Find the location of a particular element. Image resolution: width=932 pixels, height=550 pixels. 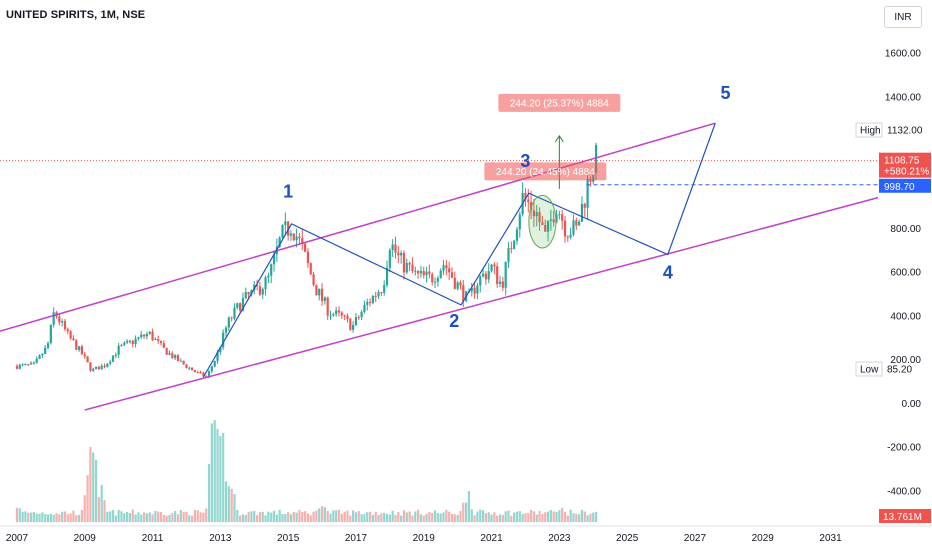

y-tick-label: -200.00 is located at coordinates (904, 448).